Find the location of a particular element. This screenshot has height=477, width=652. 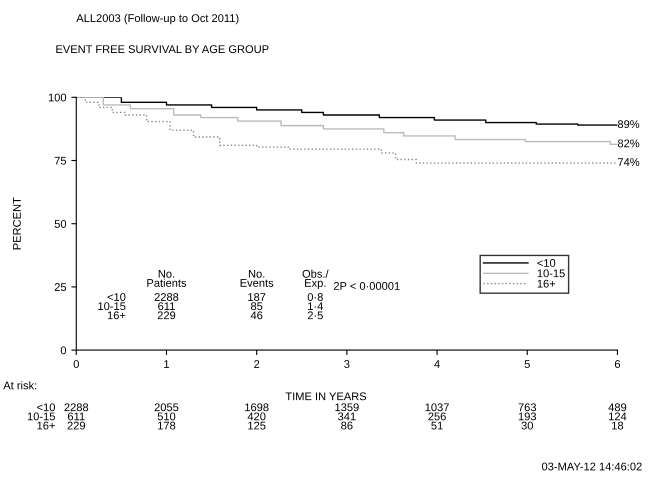

text: 763 193 30 is located at coordinates (527, 416).